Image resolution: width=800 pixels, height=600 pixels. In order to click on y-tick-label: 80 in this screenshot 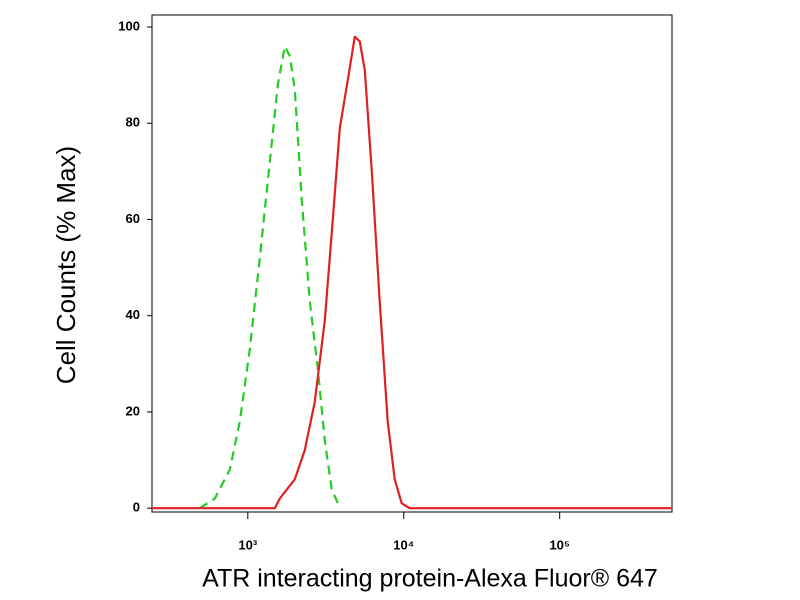, I will do `click(133, 122)`.